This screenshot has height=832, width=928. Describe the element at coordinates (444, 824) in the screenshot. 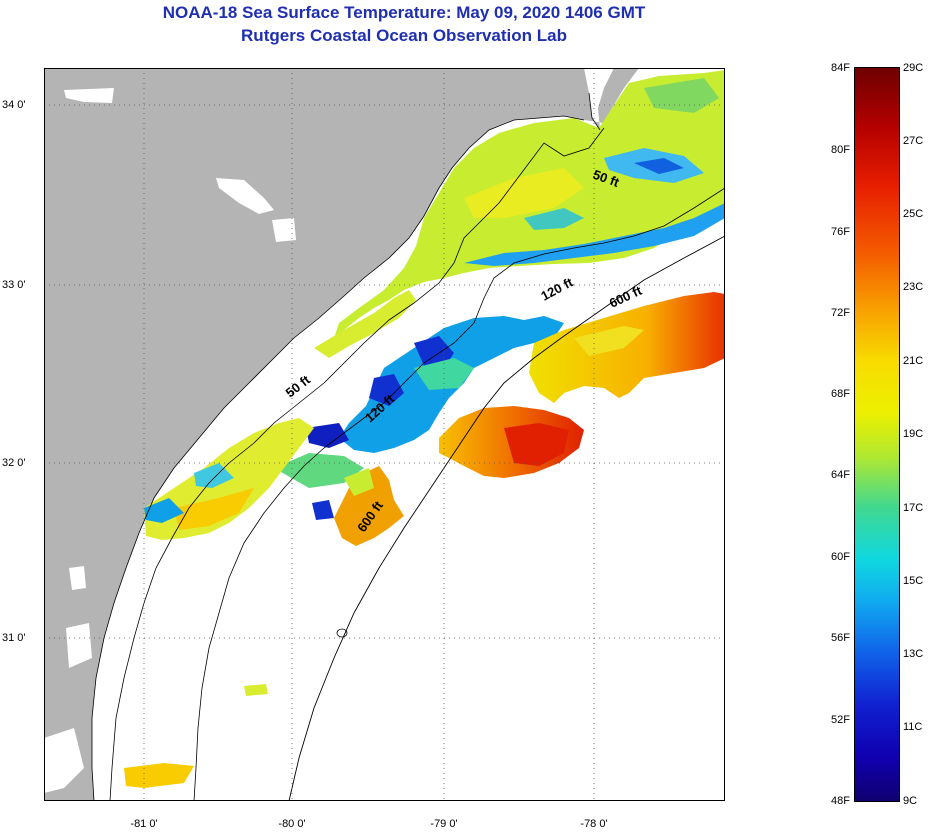

I see `lon-label: -79 0'` at that location.